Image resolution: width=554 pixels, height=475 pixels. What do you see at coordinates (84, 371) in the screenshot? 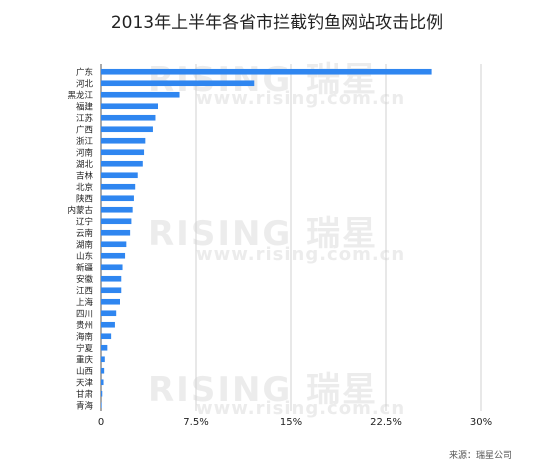
I see `category-label: 山西` at bounding box center [84, 371].